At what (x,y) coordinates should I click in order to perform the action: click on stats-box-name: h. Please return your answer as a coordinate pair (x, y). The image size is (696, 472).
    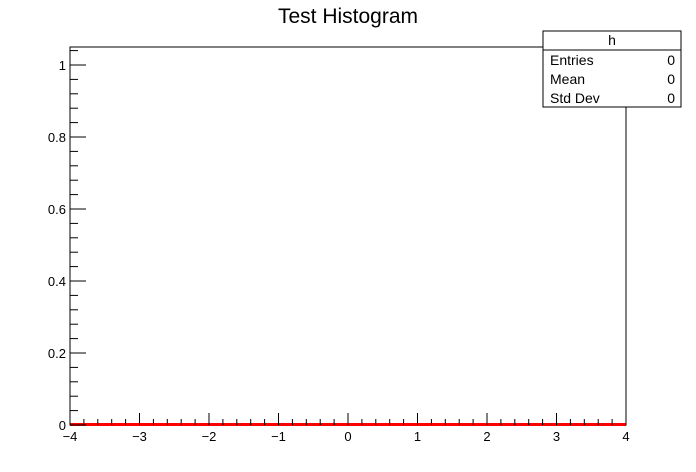
    Looking at the image, I should click on (612, 40).